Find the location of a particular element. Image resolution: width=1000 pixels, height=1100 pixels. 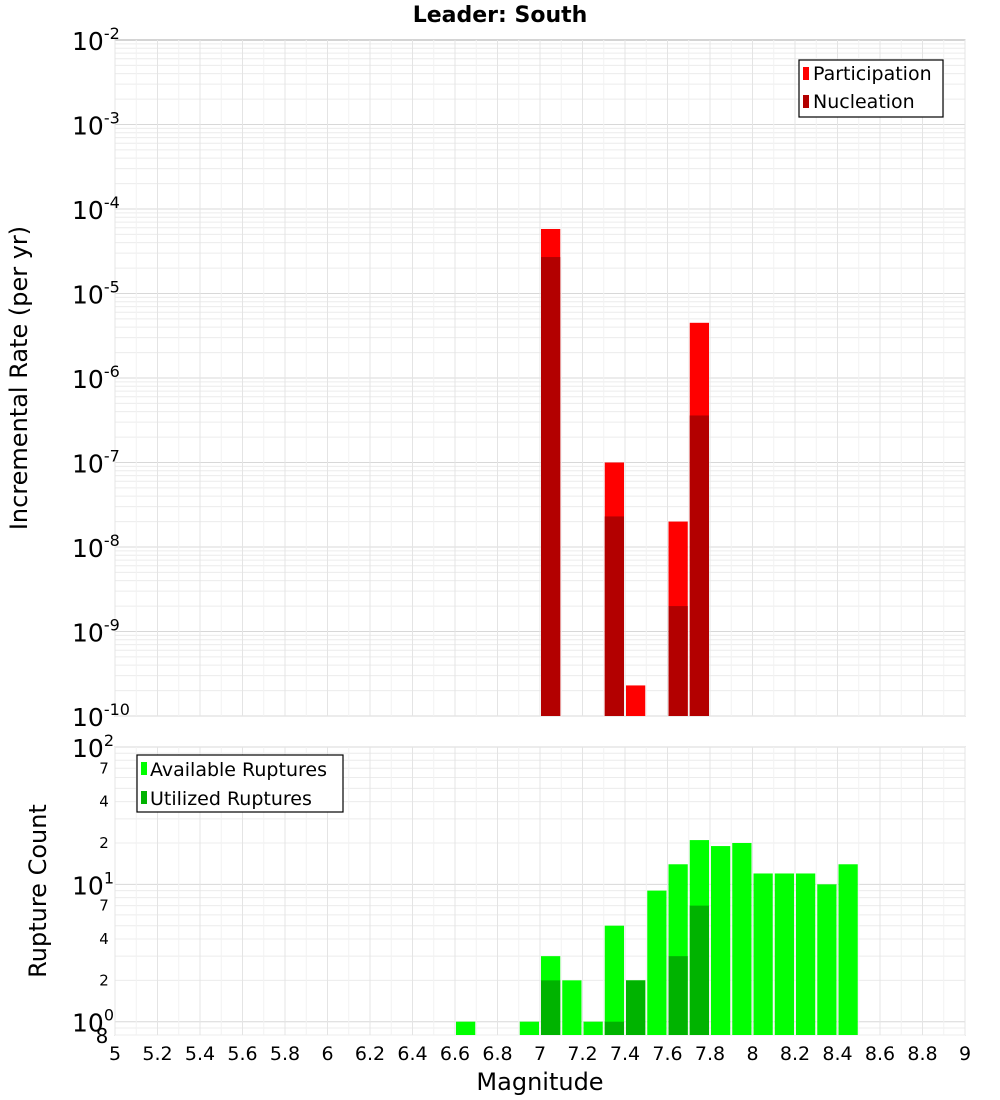

bottom-legend-box is located at coordinates (240, 783).